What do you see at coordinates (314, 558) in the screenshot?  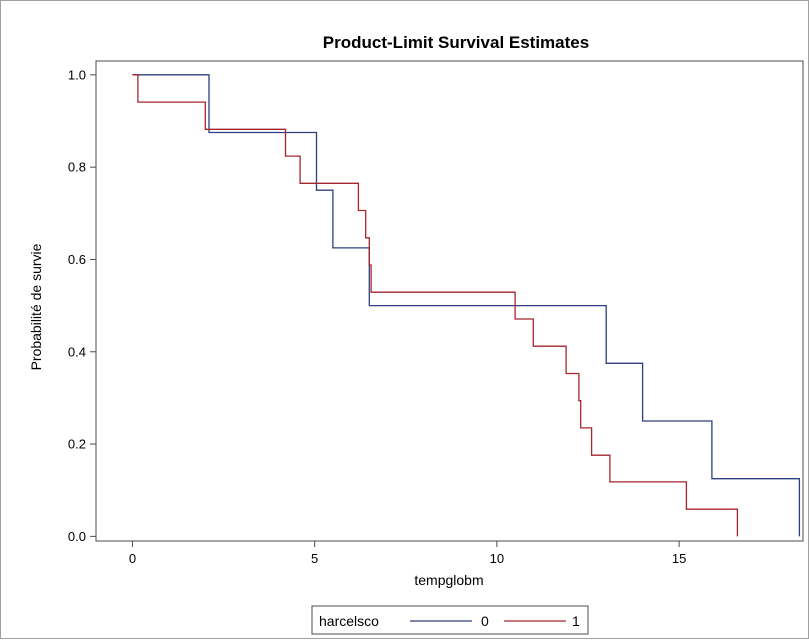 I see `x-tick-label: 5` at bounding box center [314, 558].